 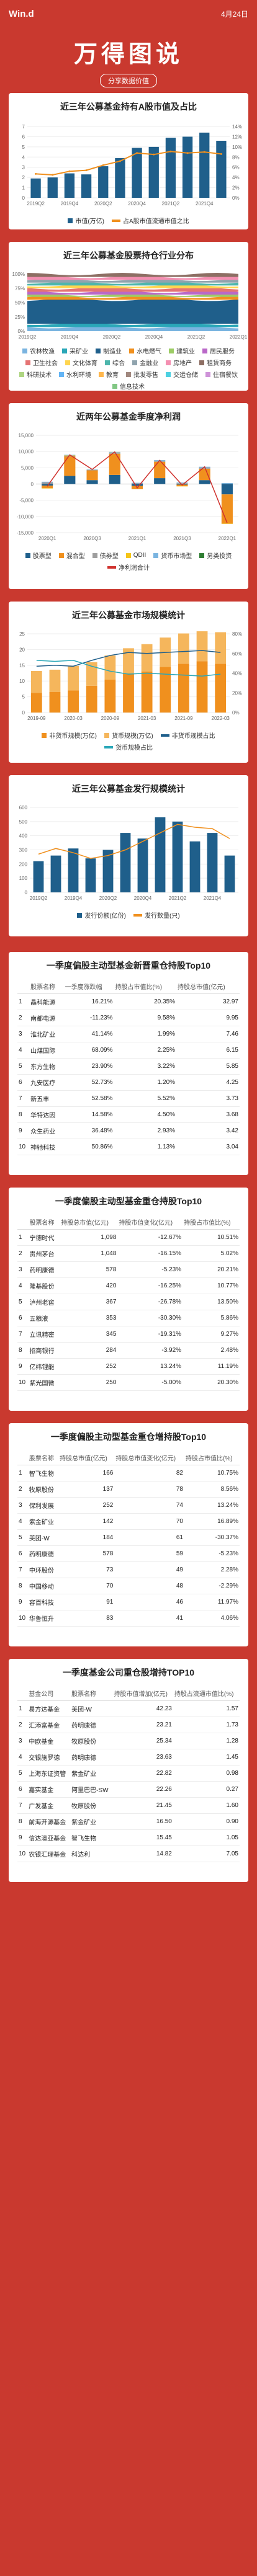 I want to click on ratio-point, so click(x=69, y=171).